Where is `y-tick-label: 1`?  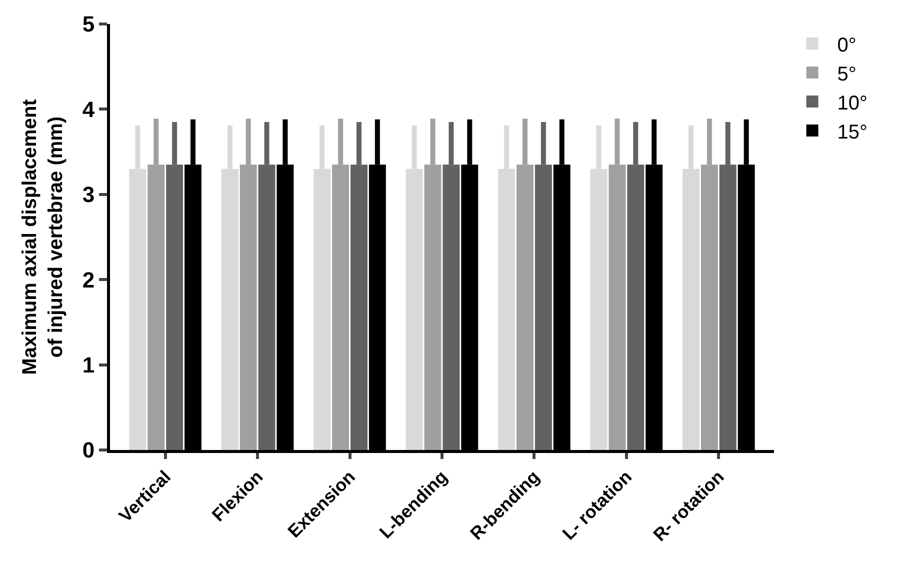 y-tick-label: 1 is located at coordinates (88, 365).